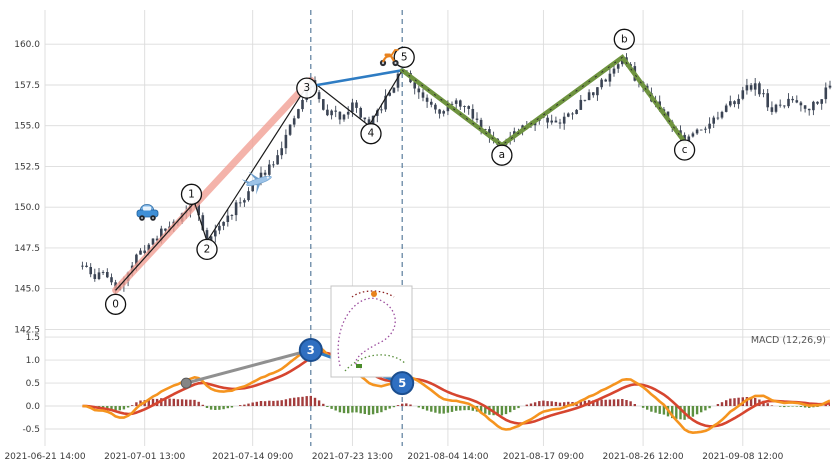 The width and height of the screenshot is (839, 471). Describe the element at coordinates (374, 294) in the screenshot. I see `mini-scooter-icon` at that location.